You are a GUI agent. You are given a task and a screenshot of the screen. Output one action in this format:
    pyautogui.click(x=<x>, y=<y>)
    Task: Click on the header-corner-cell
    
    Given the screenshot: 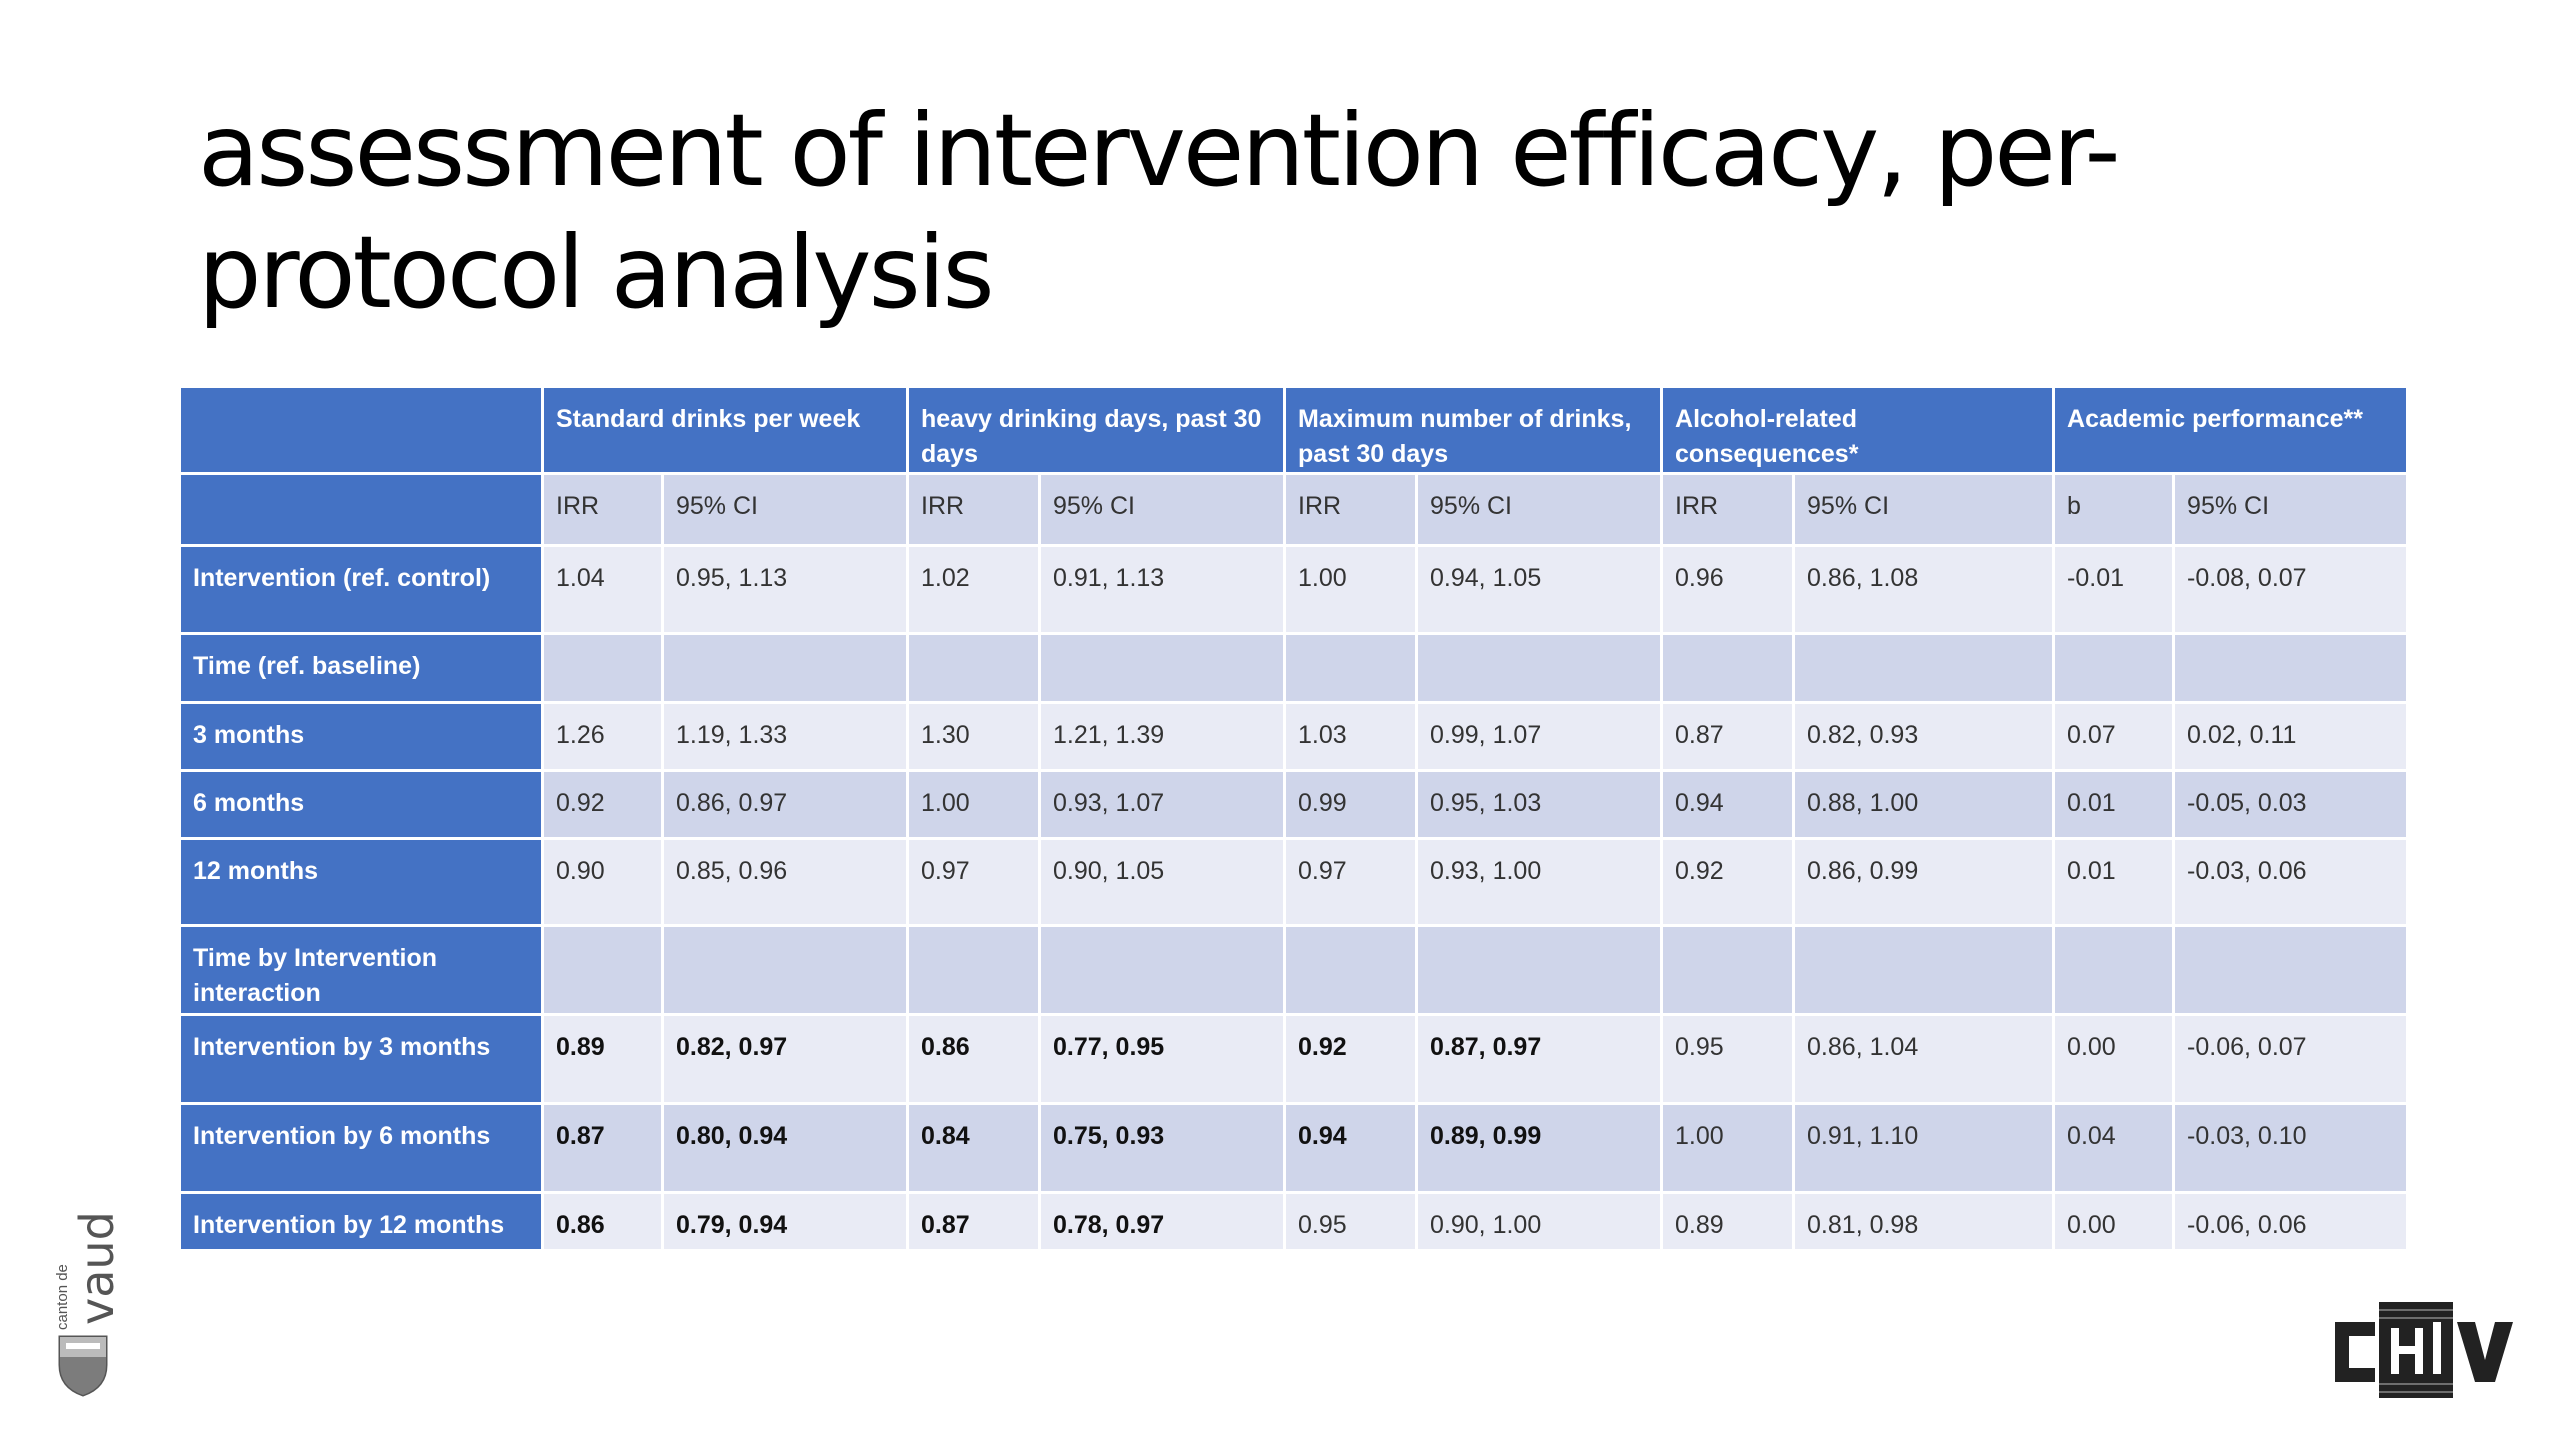 What is the action you would take?
    pyautogui.click(x=361, y=430)
    